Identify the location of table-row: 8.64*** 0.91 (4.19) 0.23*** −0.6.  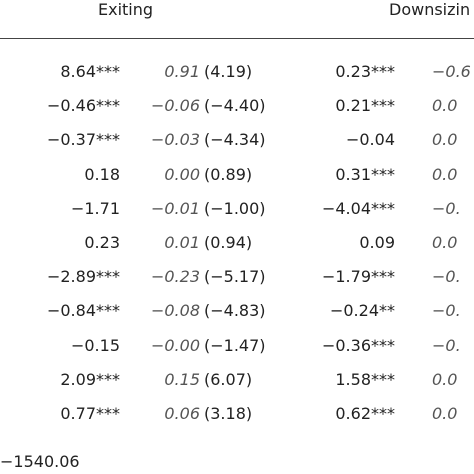
(237, 72).